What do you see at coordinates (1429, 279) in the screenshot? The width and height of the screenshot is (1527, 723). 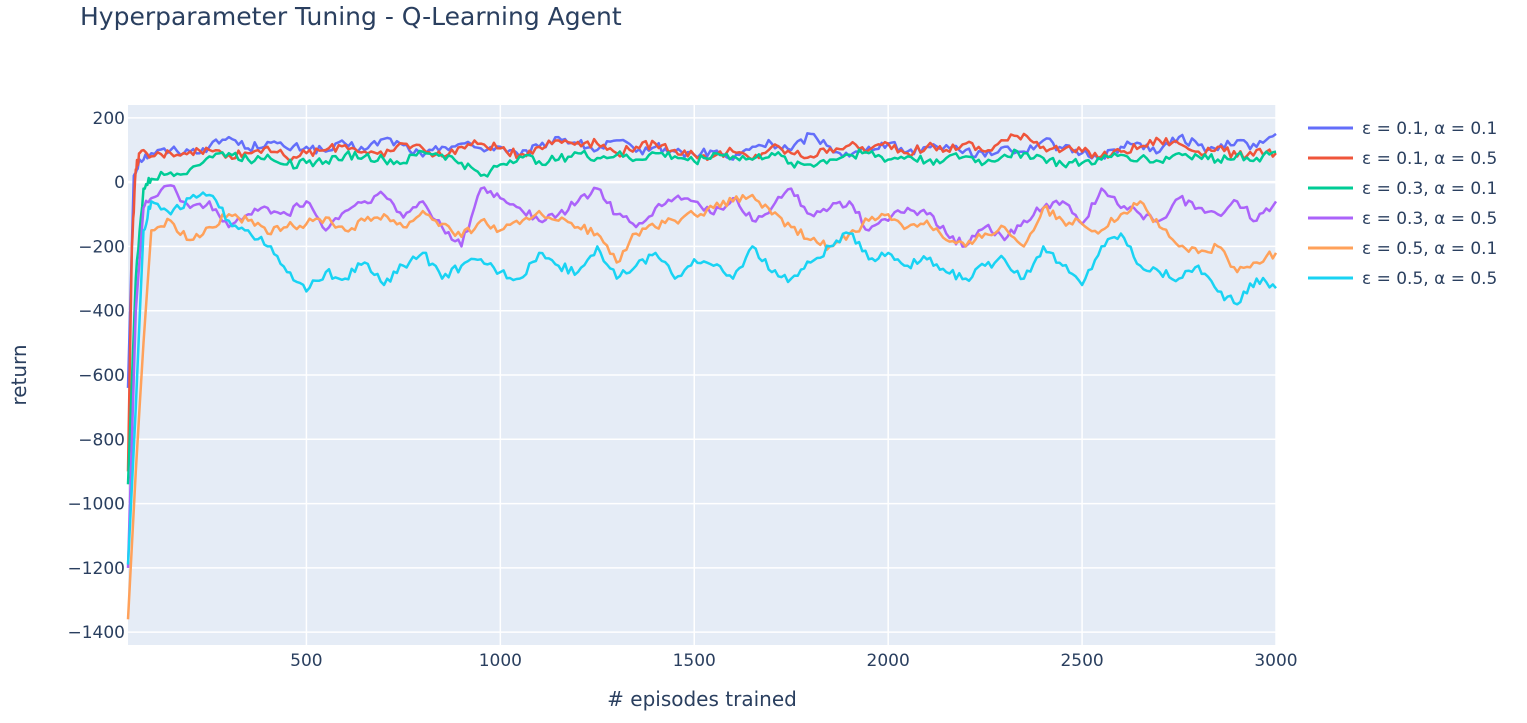 I see `legend-label: ε = 0.5, α = 0.5` at bounding box center [1429, 279].